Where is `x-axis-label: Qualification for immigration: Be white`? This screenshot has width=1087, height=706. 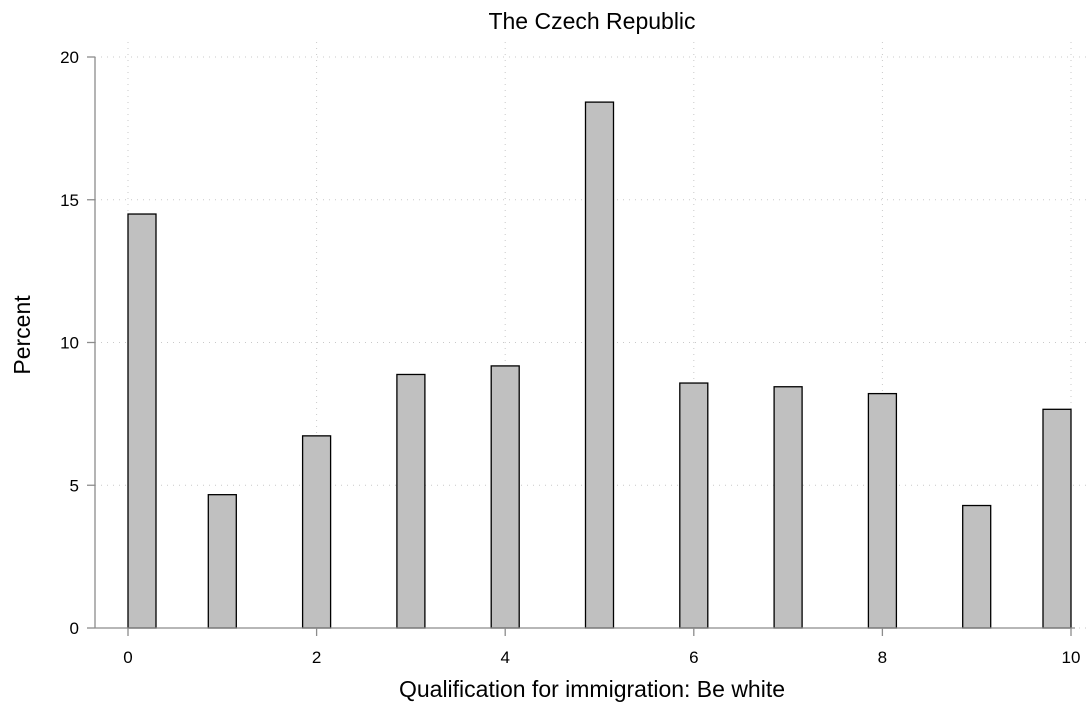 x-axis-label: Qualification for immigration: Be white is located at coordinates (592, 689).